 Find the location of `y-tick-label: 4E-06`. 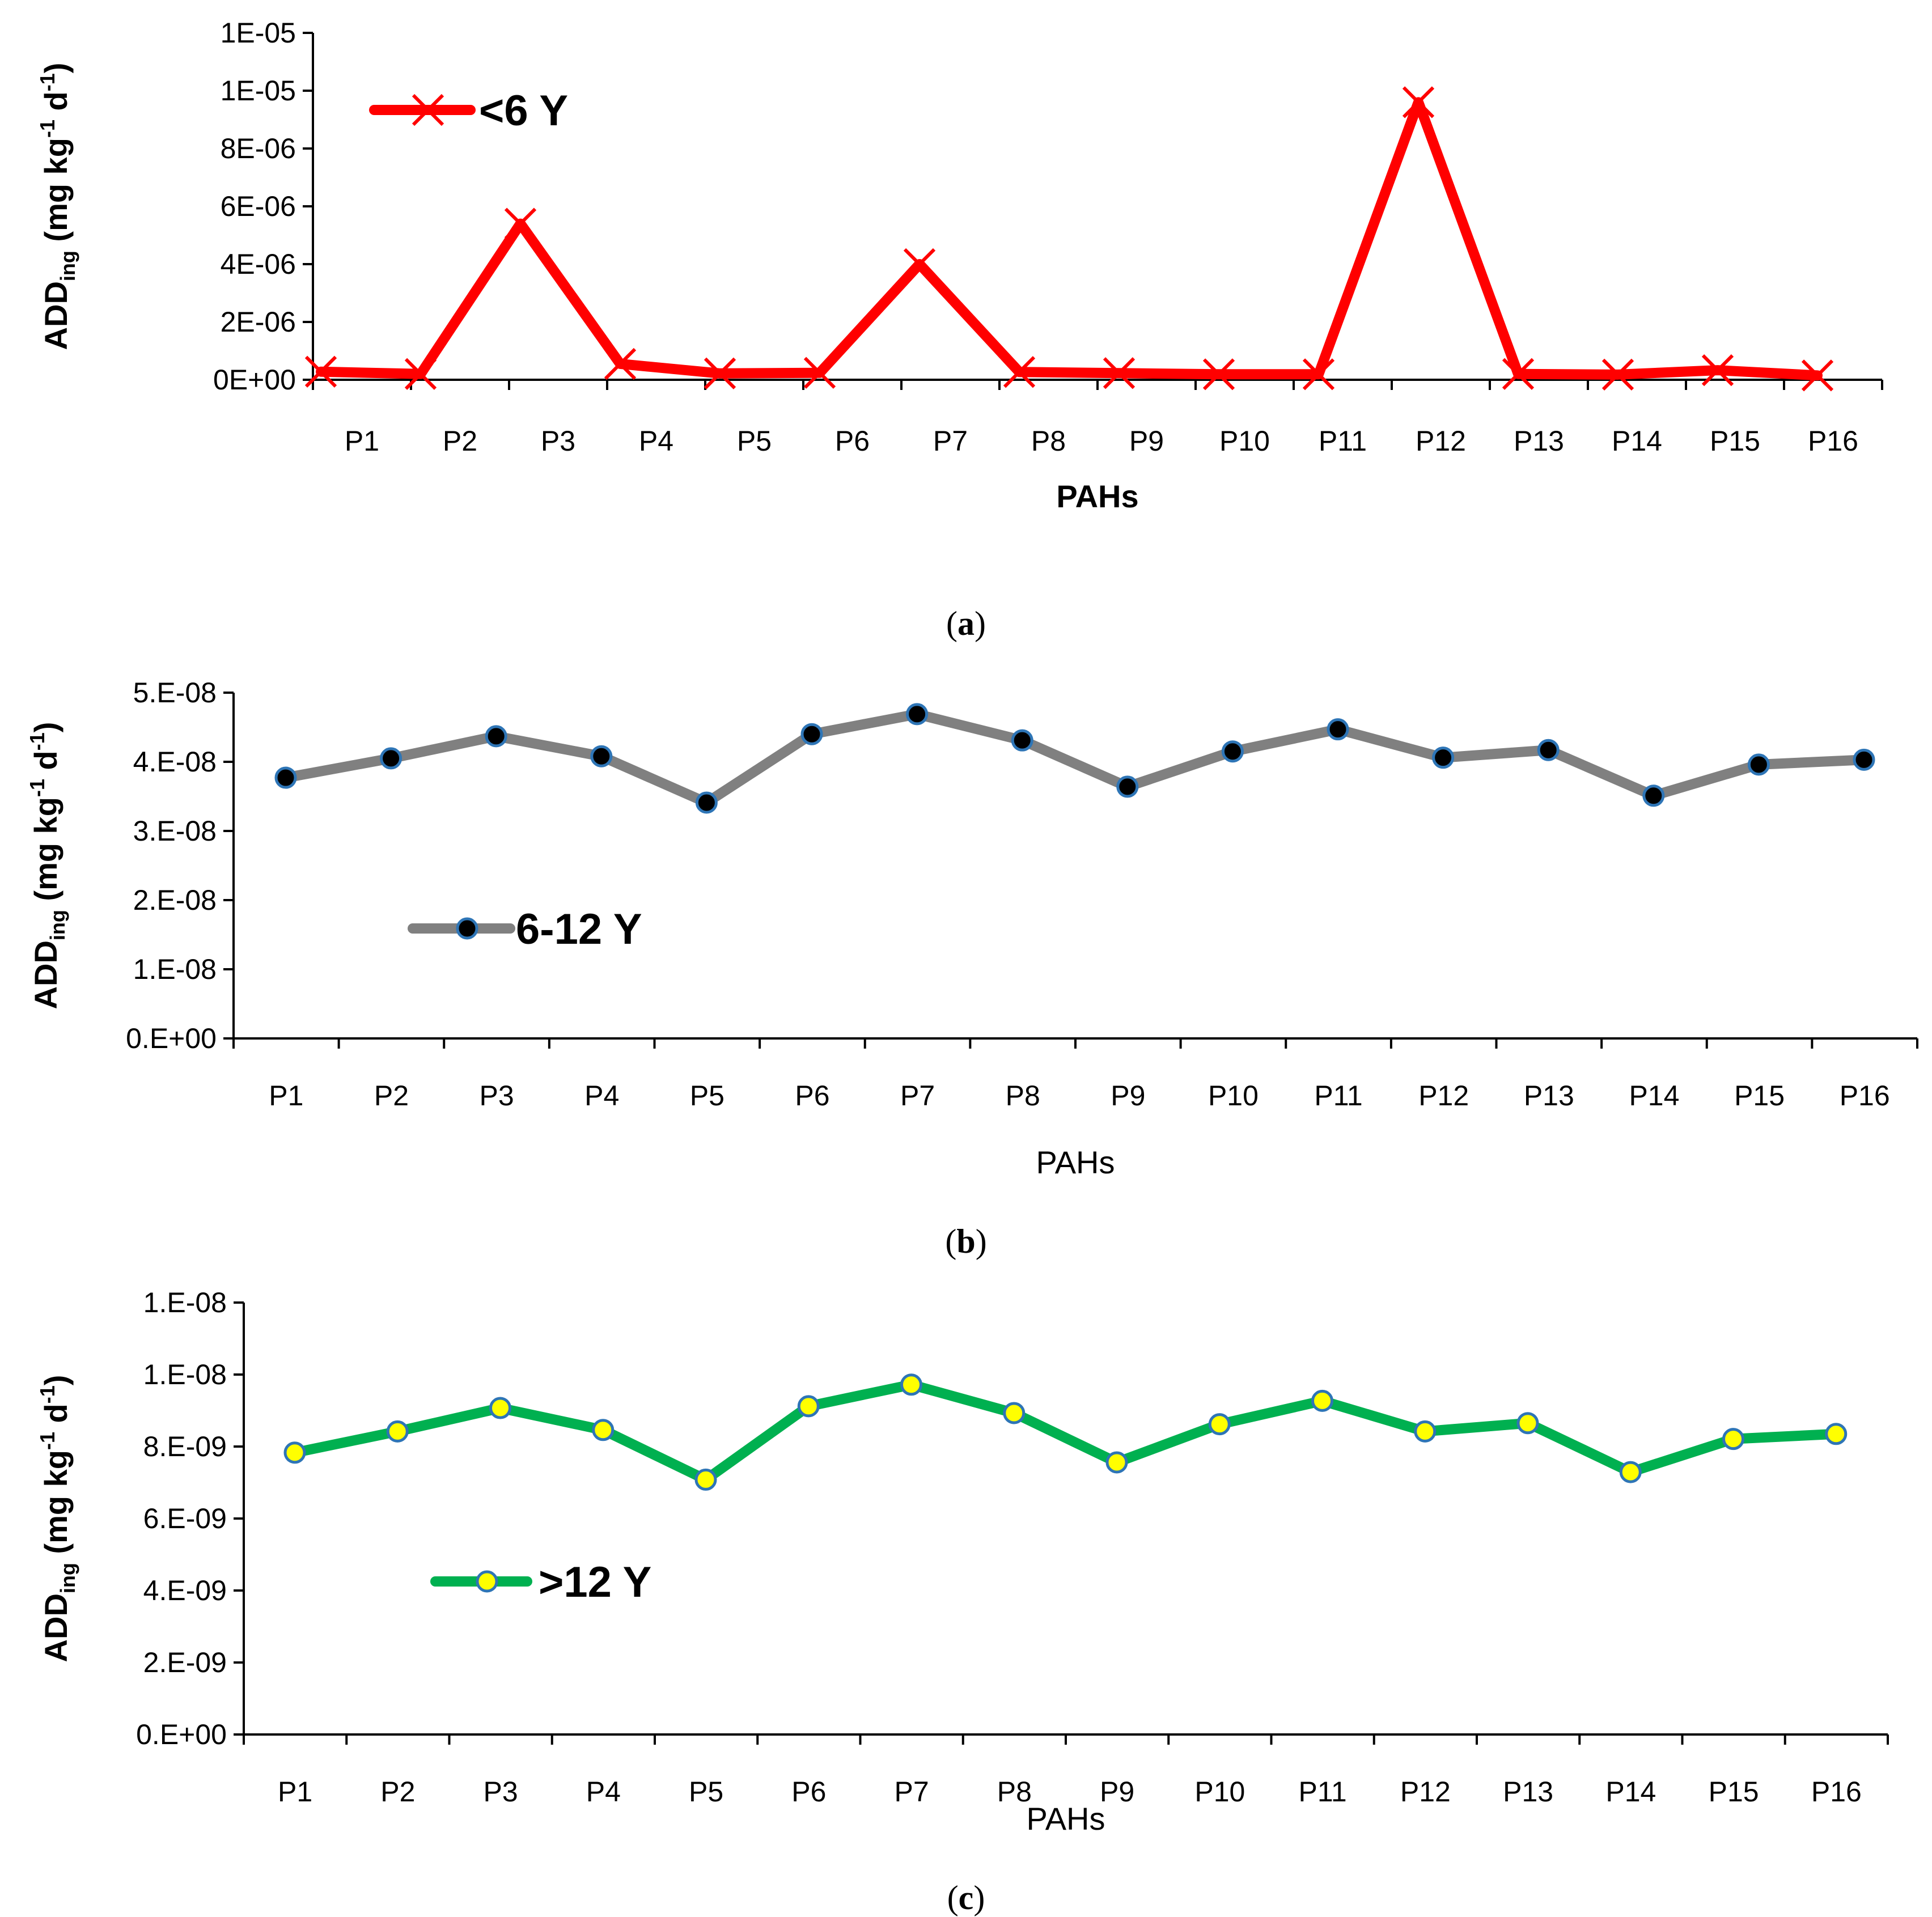

y-tick-label: 4E-06 is located at coordinates (258, 264).